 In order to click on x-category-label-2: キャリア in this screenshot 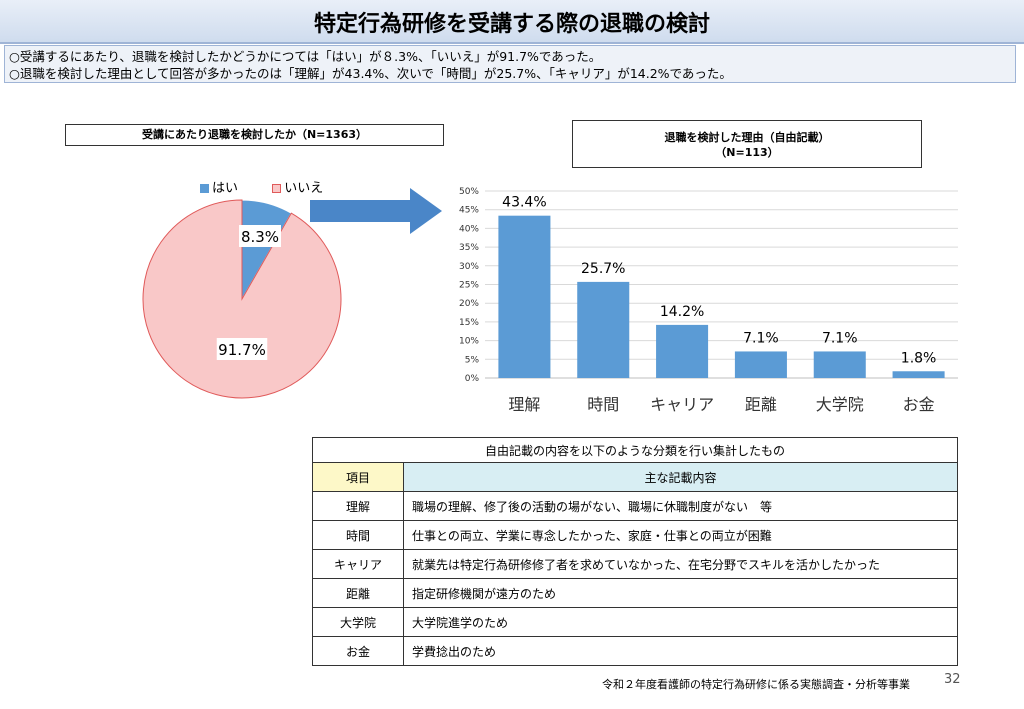, I will do `click(682, 404)`.